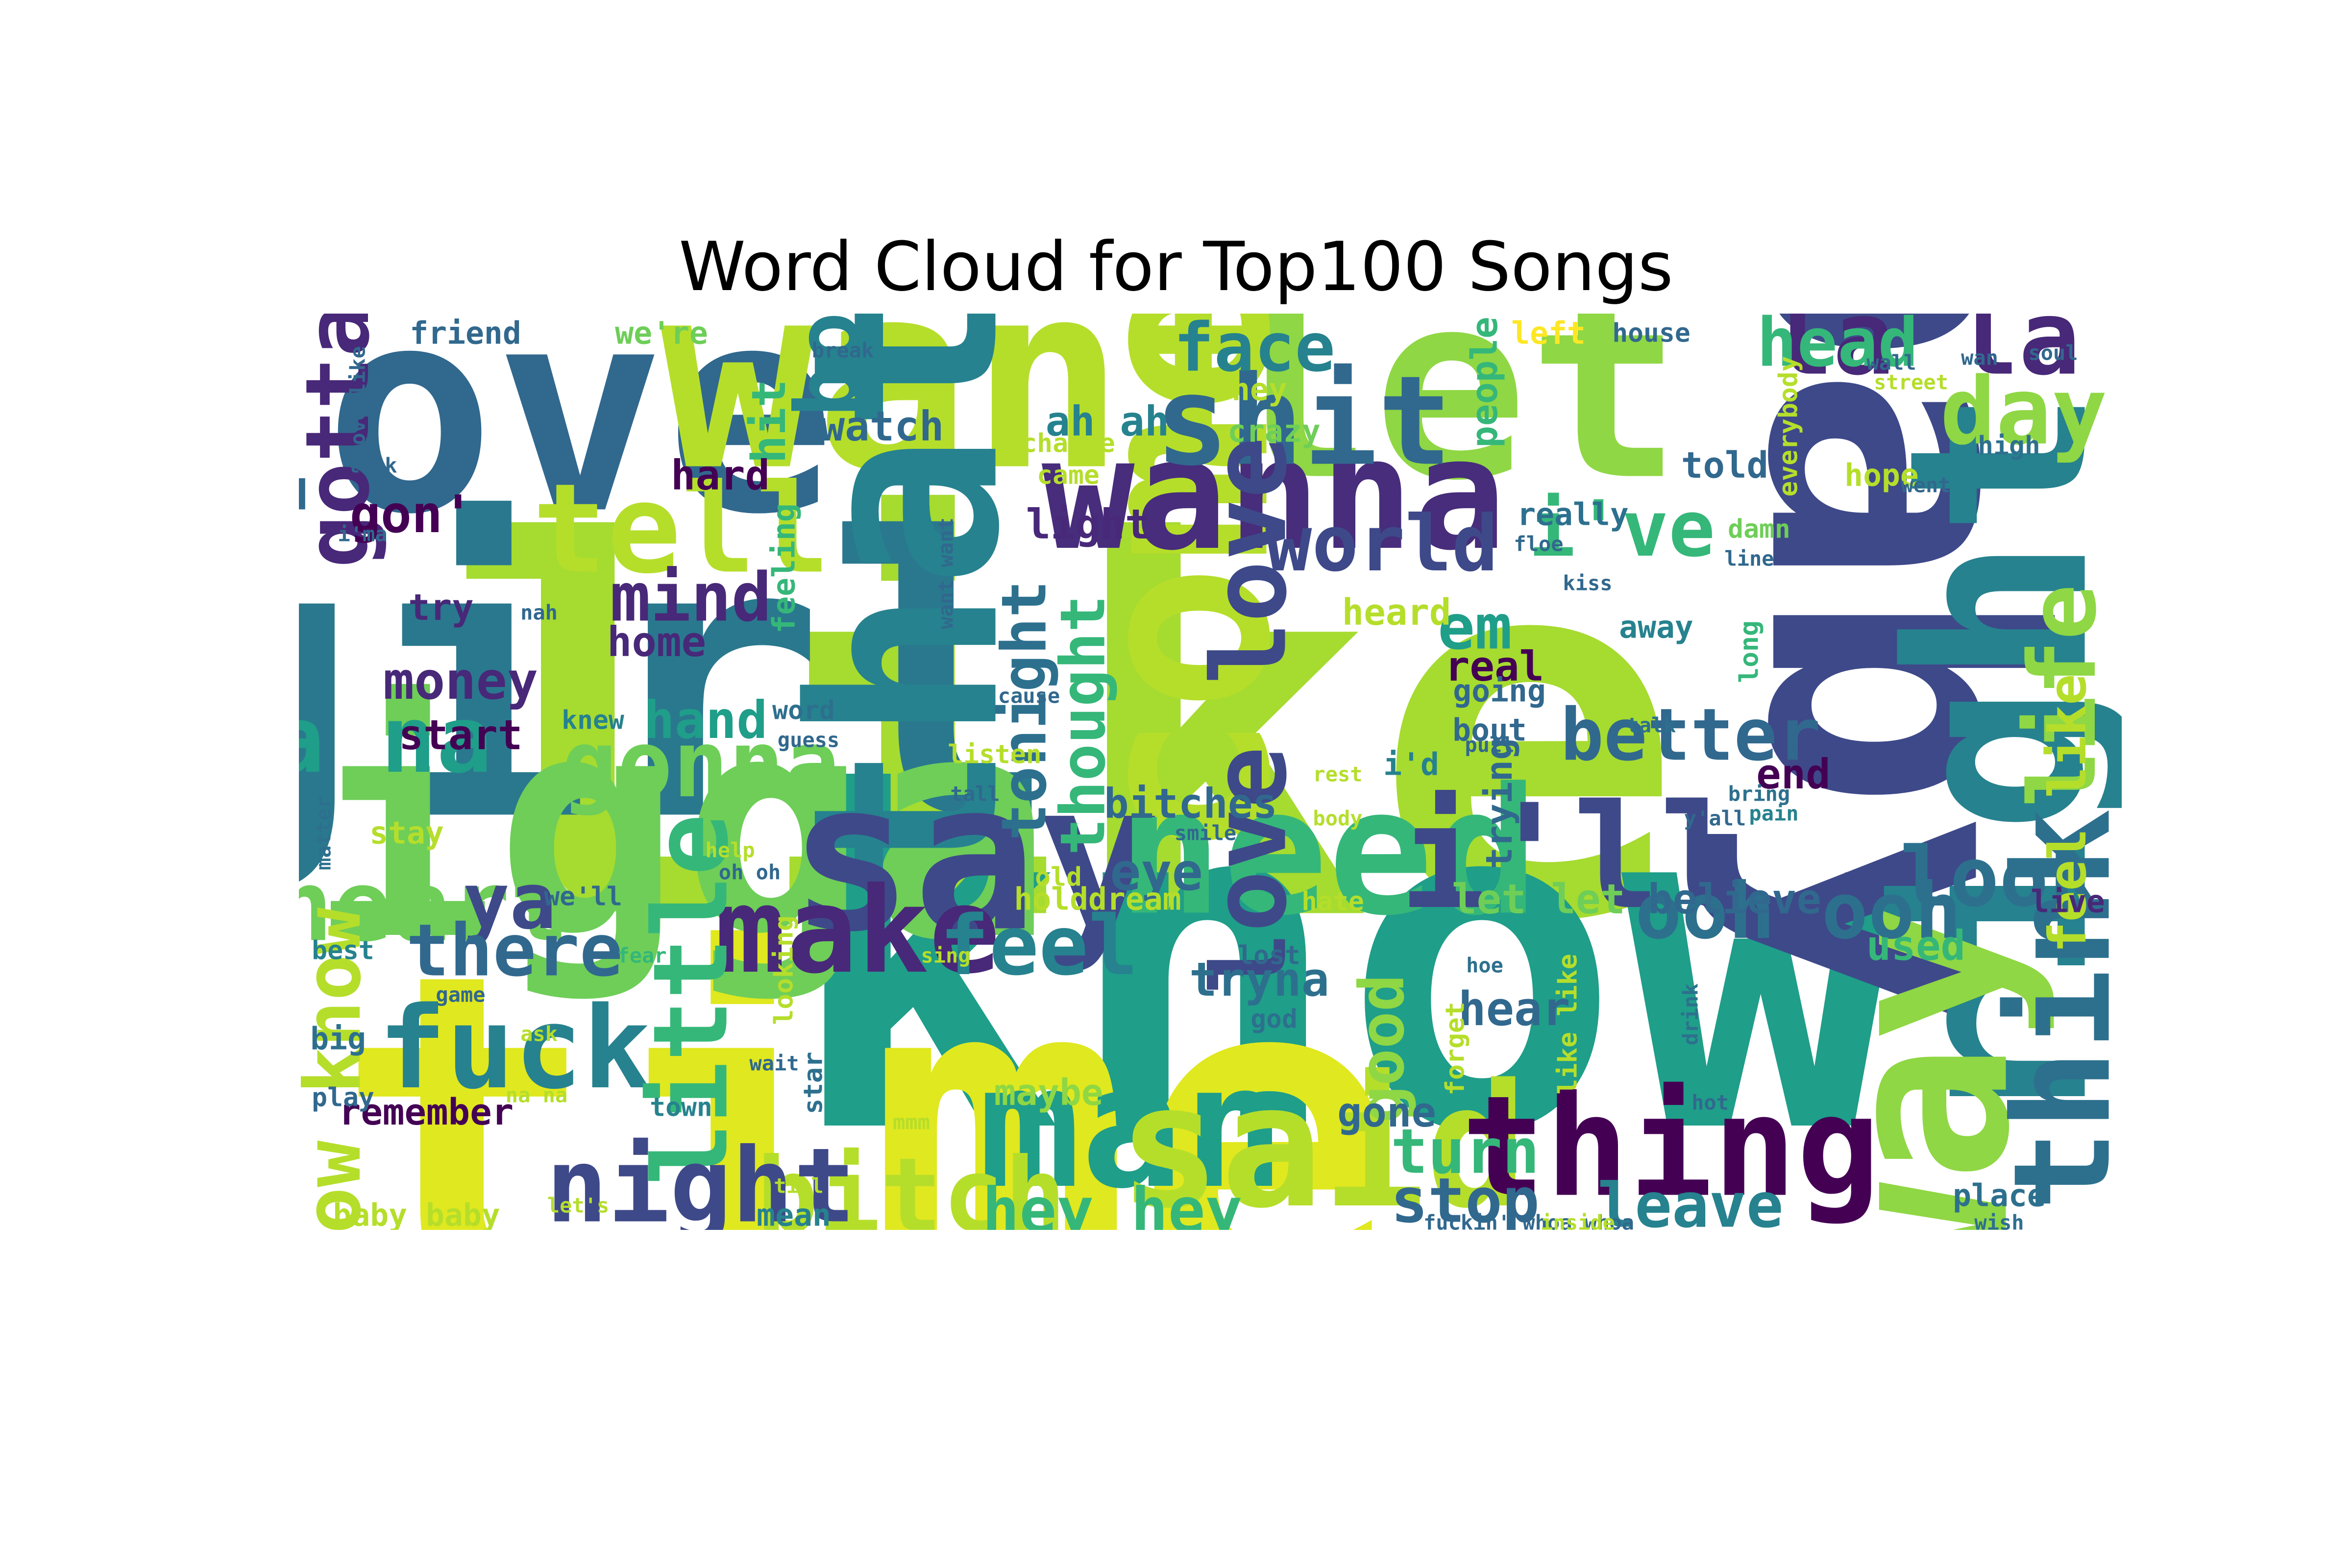 The image size is (2352, 1568). What do you see at coordinates (701, 1178) in the screenshot?
I see `word-night: night` at bounding box center [701, 1178].